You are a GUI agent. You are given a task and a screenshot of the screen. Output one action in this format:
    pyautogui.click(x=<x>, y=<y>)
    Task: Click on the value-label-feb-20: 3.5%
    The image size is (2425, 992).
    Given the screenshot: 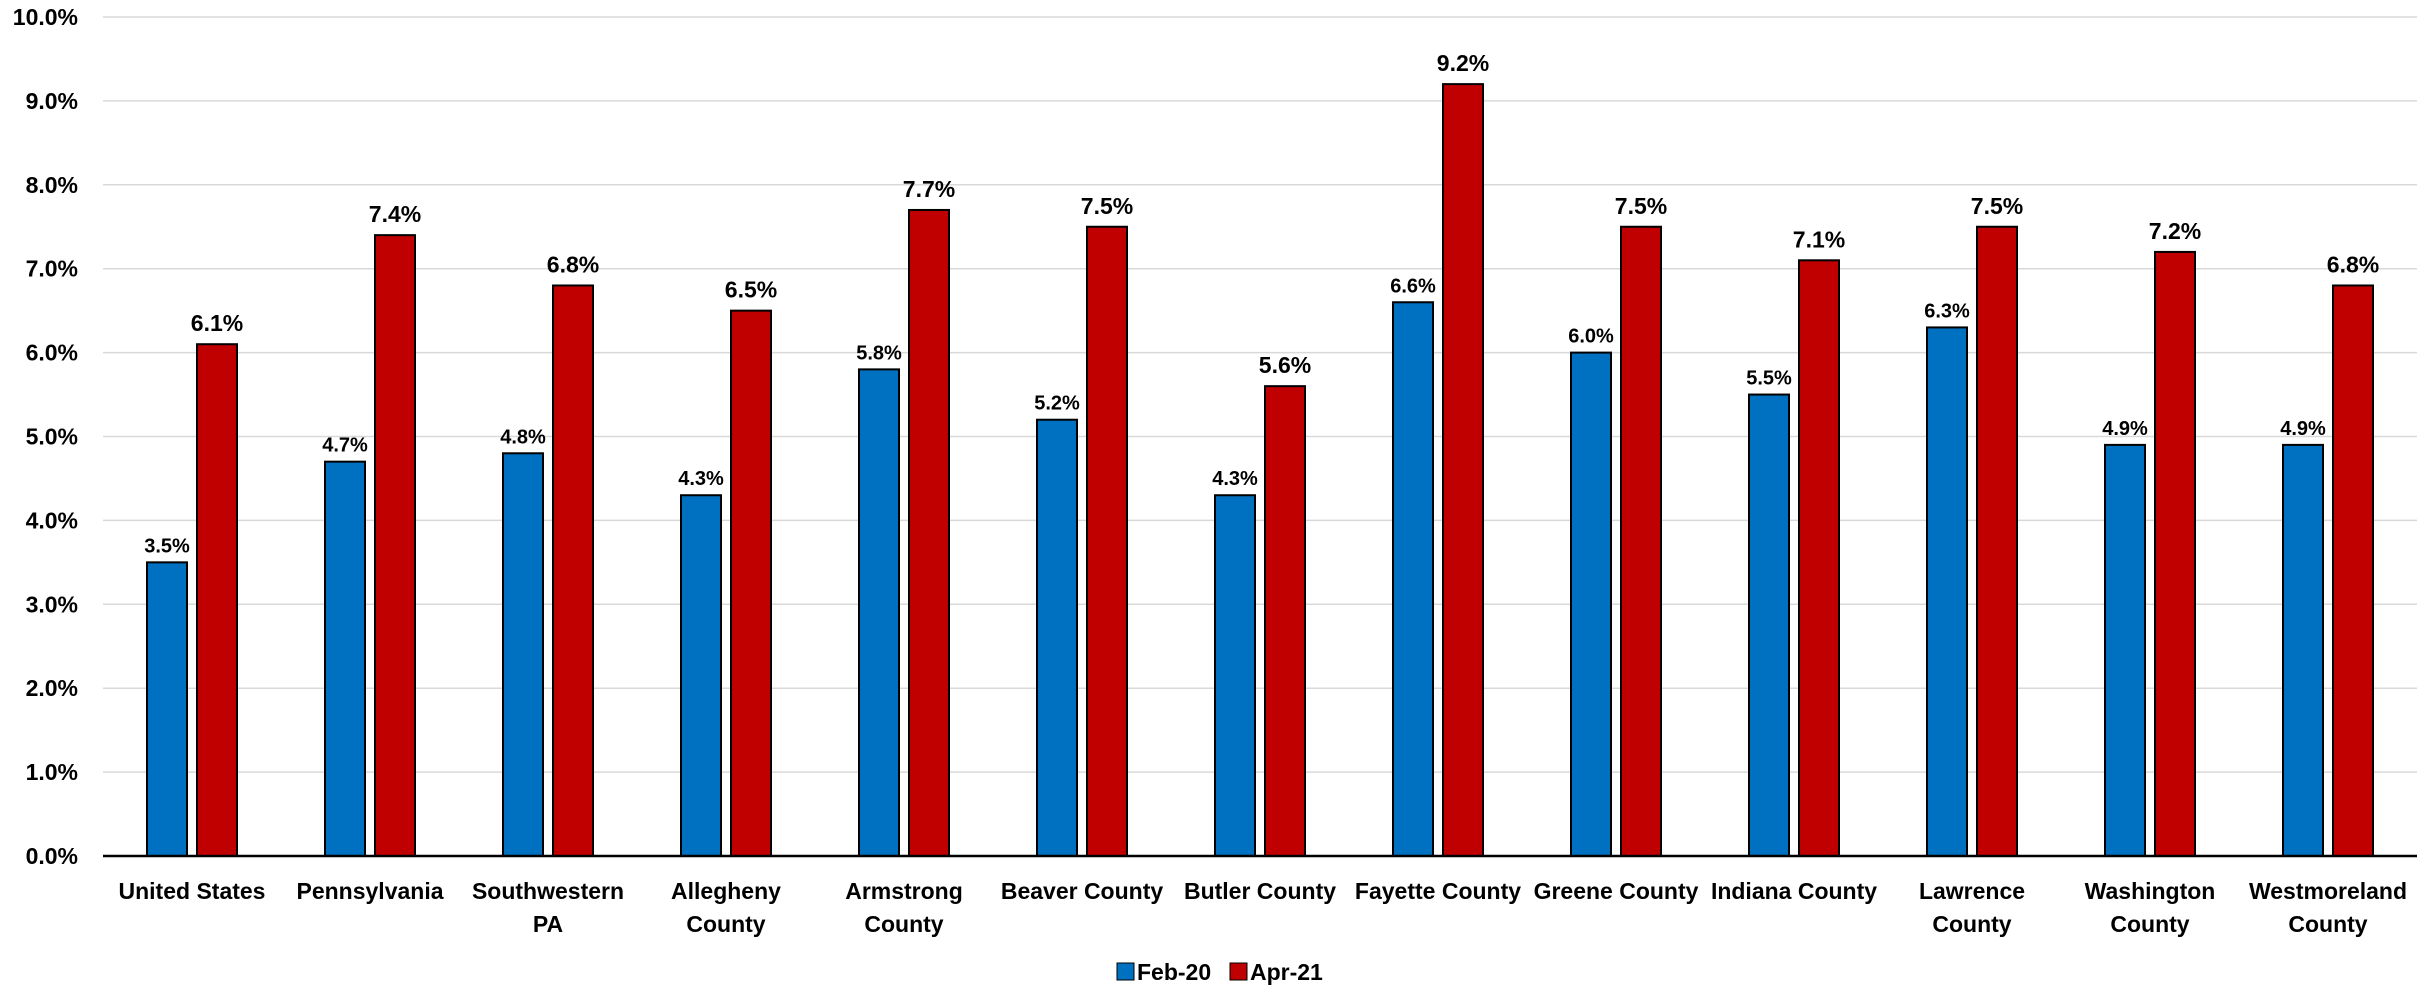 What is the action you would take?
    pyautogui.click(x=167, y=546)
    